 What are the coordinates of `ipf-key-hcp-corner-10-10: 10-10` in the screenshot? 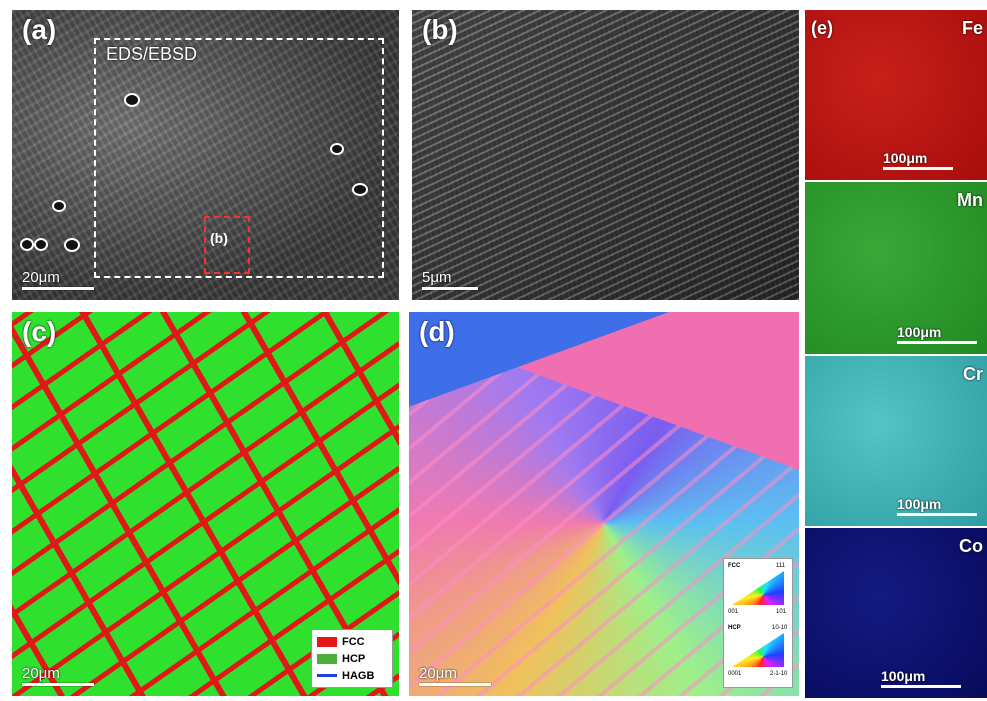 It's located at (780, 628).